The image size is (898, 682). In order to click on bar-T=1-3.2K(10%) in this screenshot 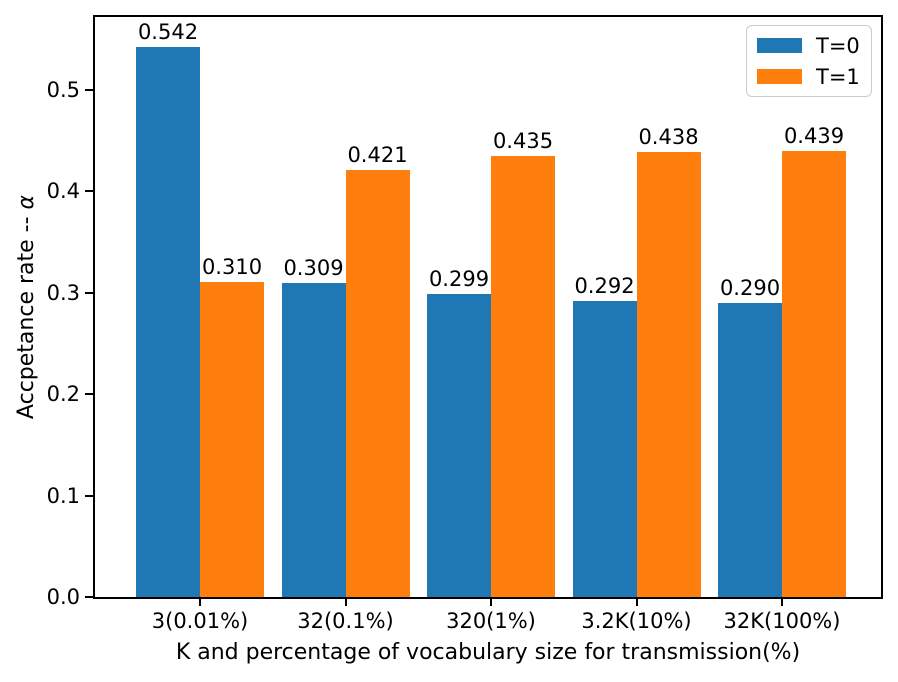, I will do `click(668, 374)`.